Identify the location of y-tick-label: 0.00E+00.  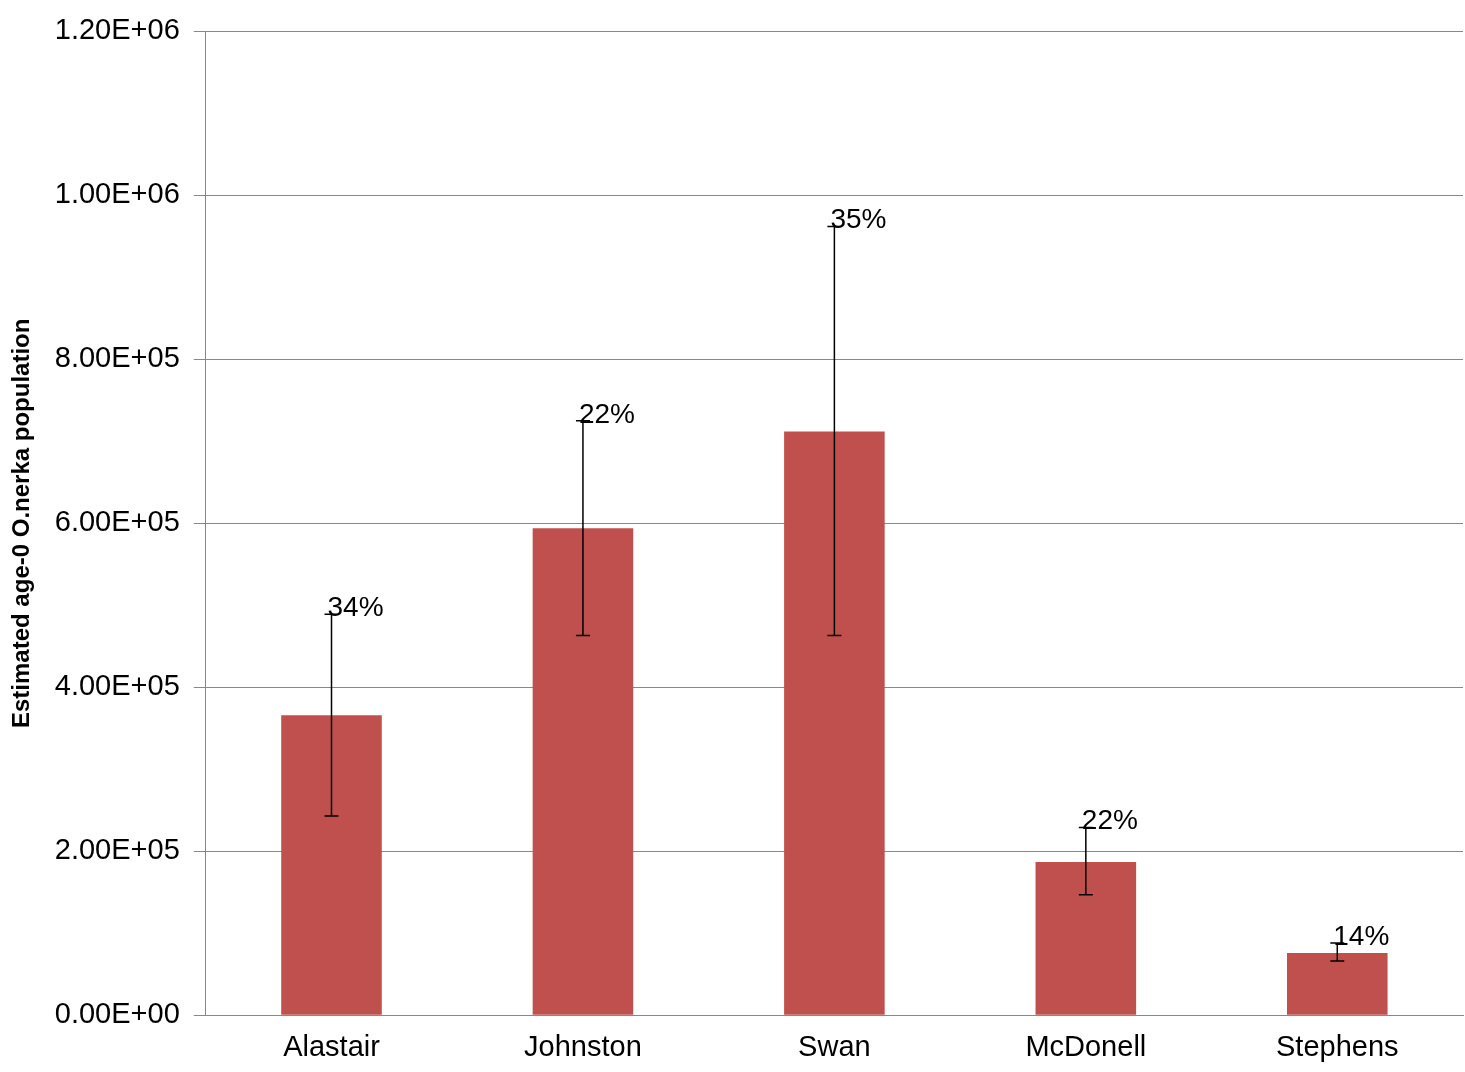
(117, 1013).